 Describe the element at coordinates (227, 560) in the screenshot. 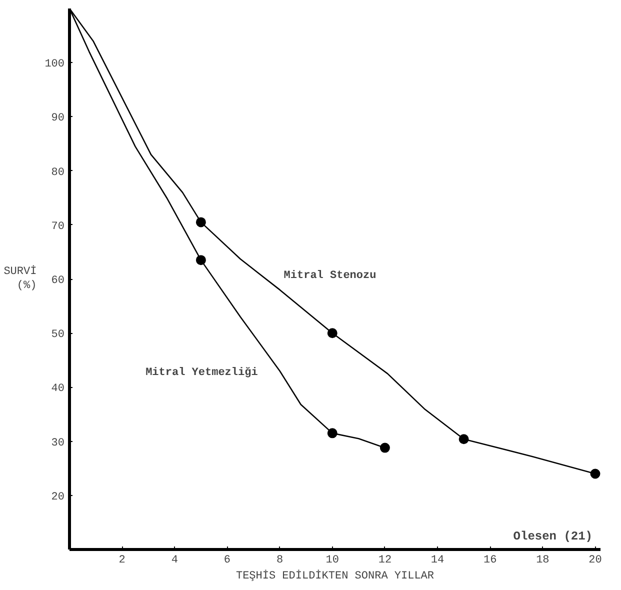

I see `x-tick-label: 6` at that location.